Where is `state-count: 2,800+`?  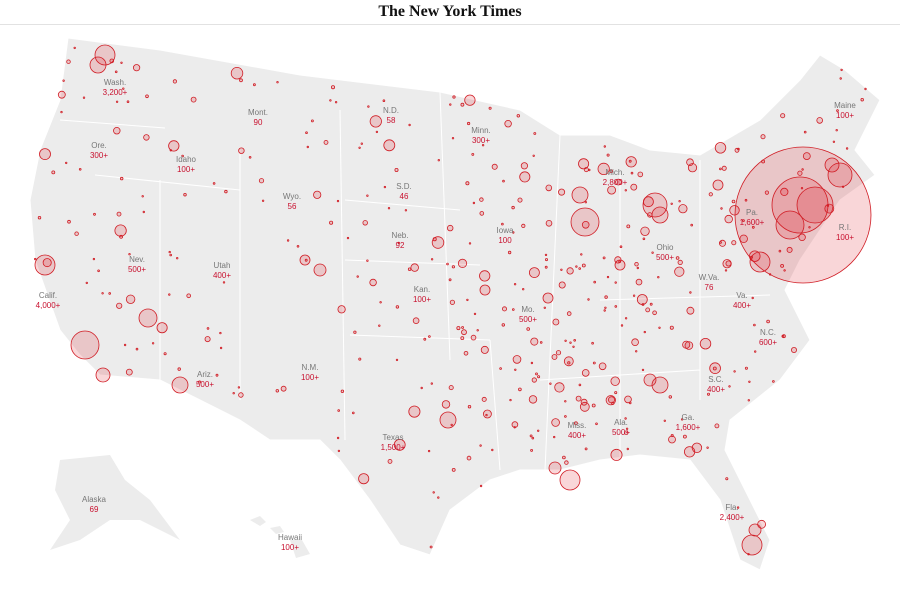 state-count: 2,800+ is located at coordinates (615, 182).